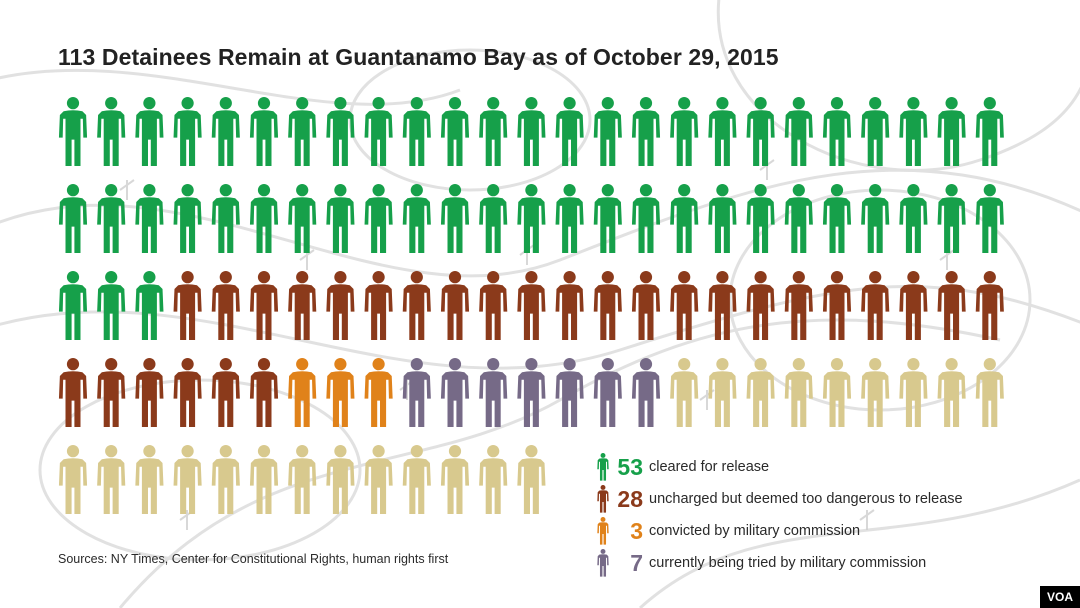  I want to click on voa-logo: VOA, so click(1060, 597).